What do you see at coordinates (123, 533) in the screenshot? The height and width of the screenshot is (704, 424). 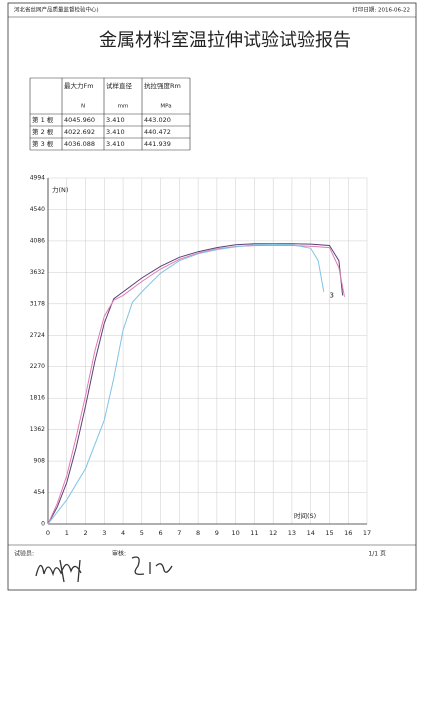 I see `x-tick-label: 4` at bounding box center [123, 533].